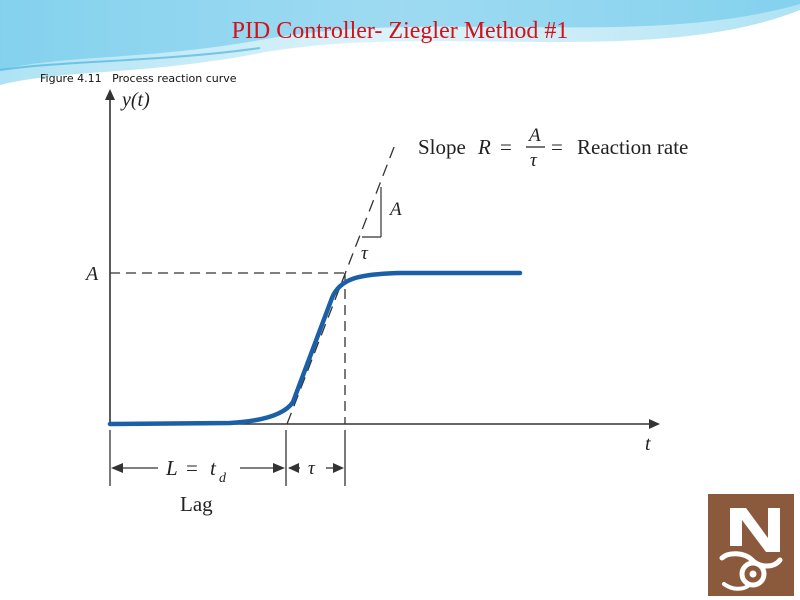 This screenshot has width=800, height=600. I want to click on slope-text-suffix: Reaction rate, so click(632, 147).